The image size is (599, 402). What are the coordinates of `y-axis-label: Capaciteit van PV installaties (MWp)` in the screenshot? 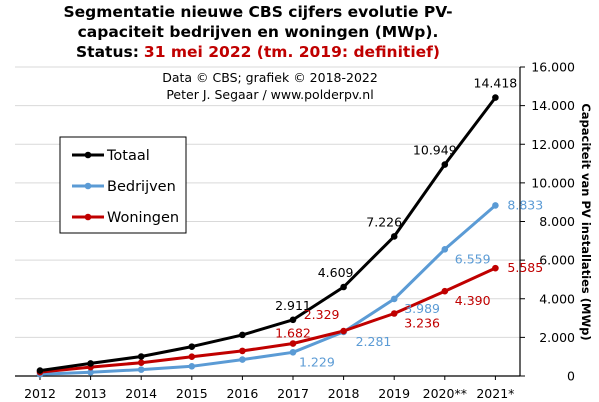 It's located at (586, 221).